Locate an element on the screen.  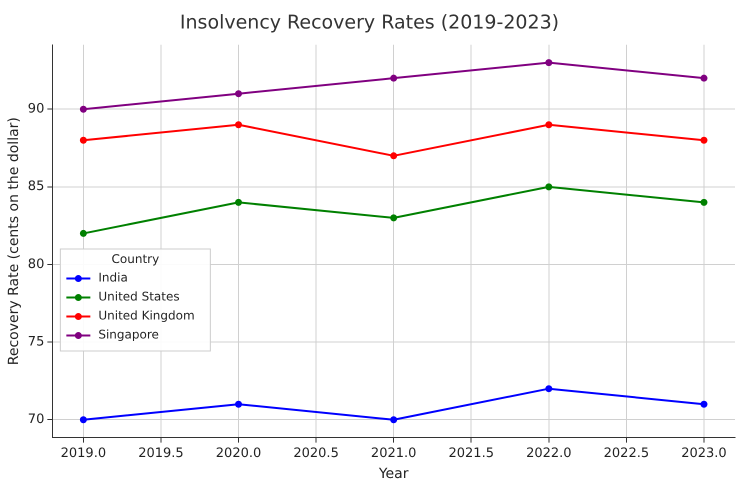
legend-label: India is located at coordinates (113, 277).